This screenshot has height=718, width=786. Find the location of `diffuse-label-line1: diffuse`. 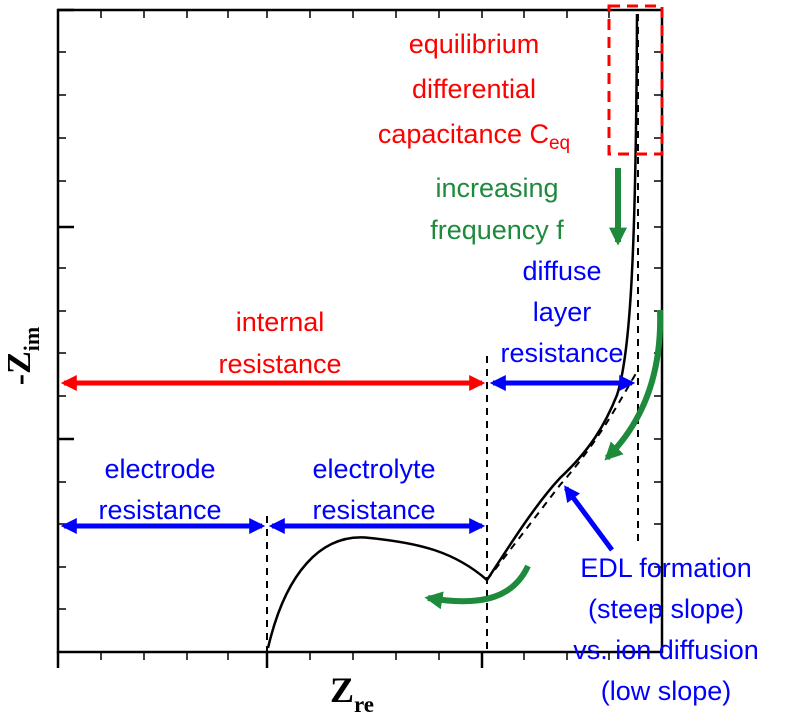

diffuse-label-line1: diffuse is located at coordinates (561, 271).